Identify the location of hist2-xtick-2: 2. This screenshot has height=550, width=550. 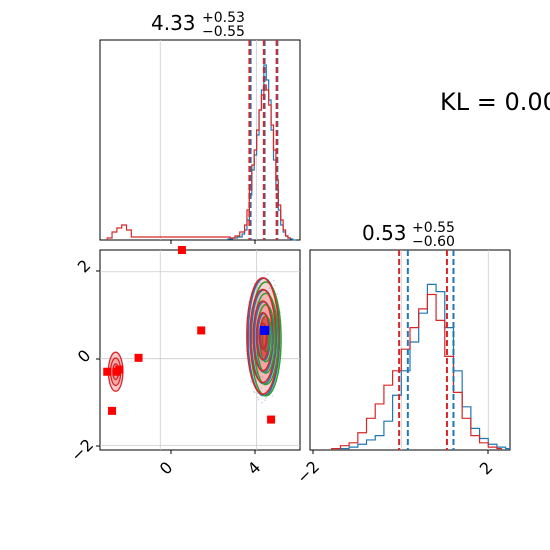
(486, 468).